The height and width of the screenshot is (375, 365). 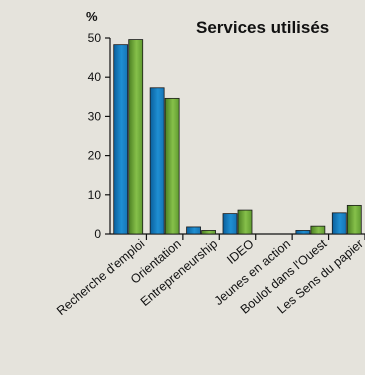 What do you see at coordinates (95, 156) in the screenshot?
I see `y-tick-label: 20` at bounding box center [95, 156].